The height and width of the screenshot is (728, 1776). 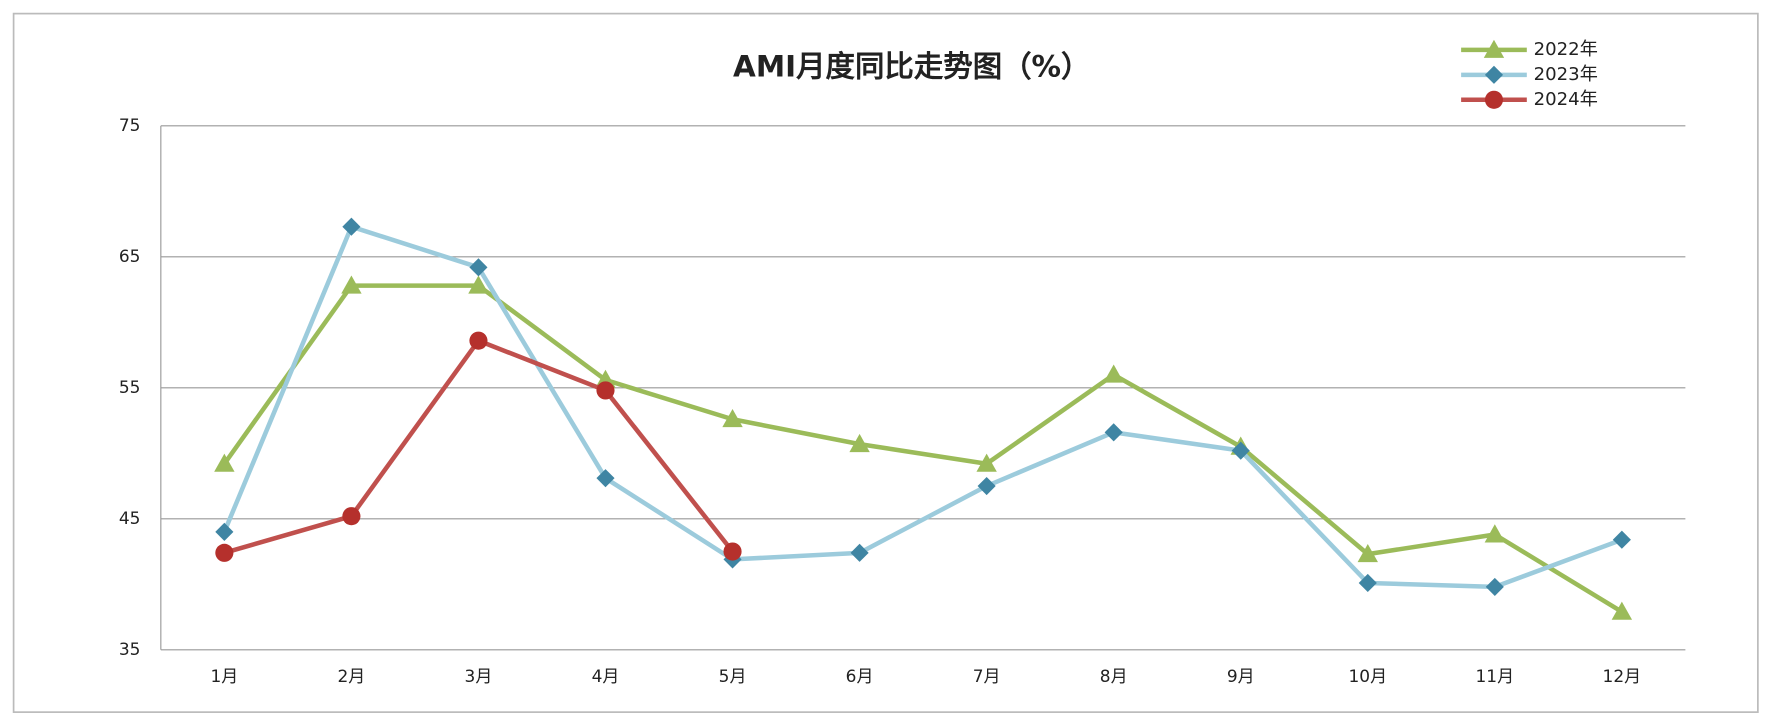 What do you see at coordinates (479, 677) in the screenshot?
I see `x-tick-label: 3月` at bounding box center [479, 677].